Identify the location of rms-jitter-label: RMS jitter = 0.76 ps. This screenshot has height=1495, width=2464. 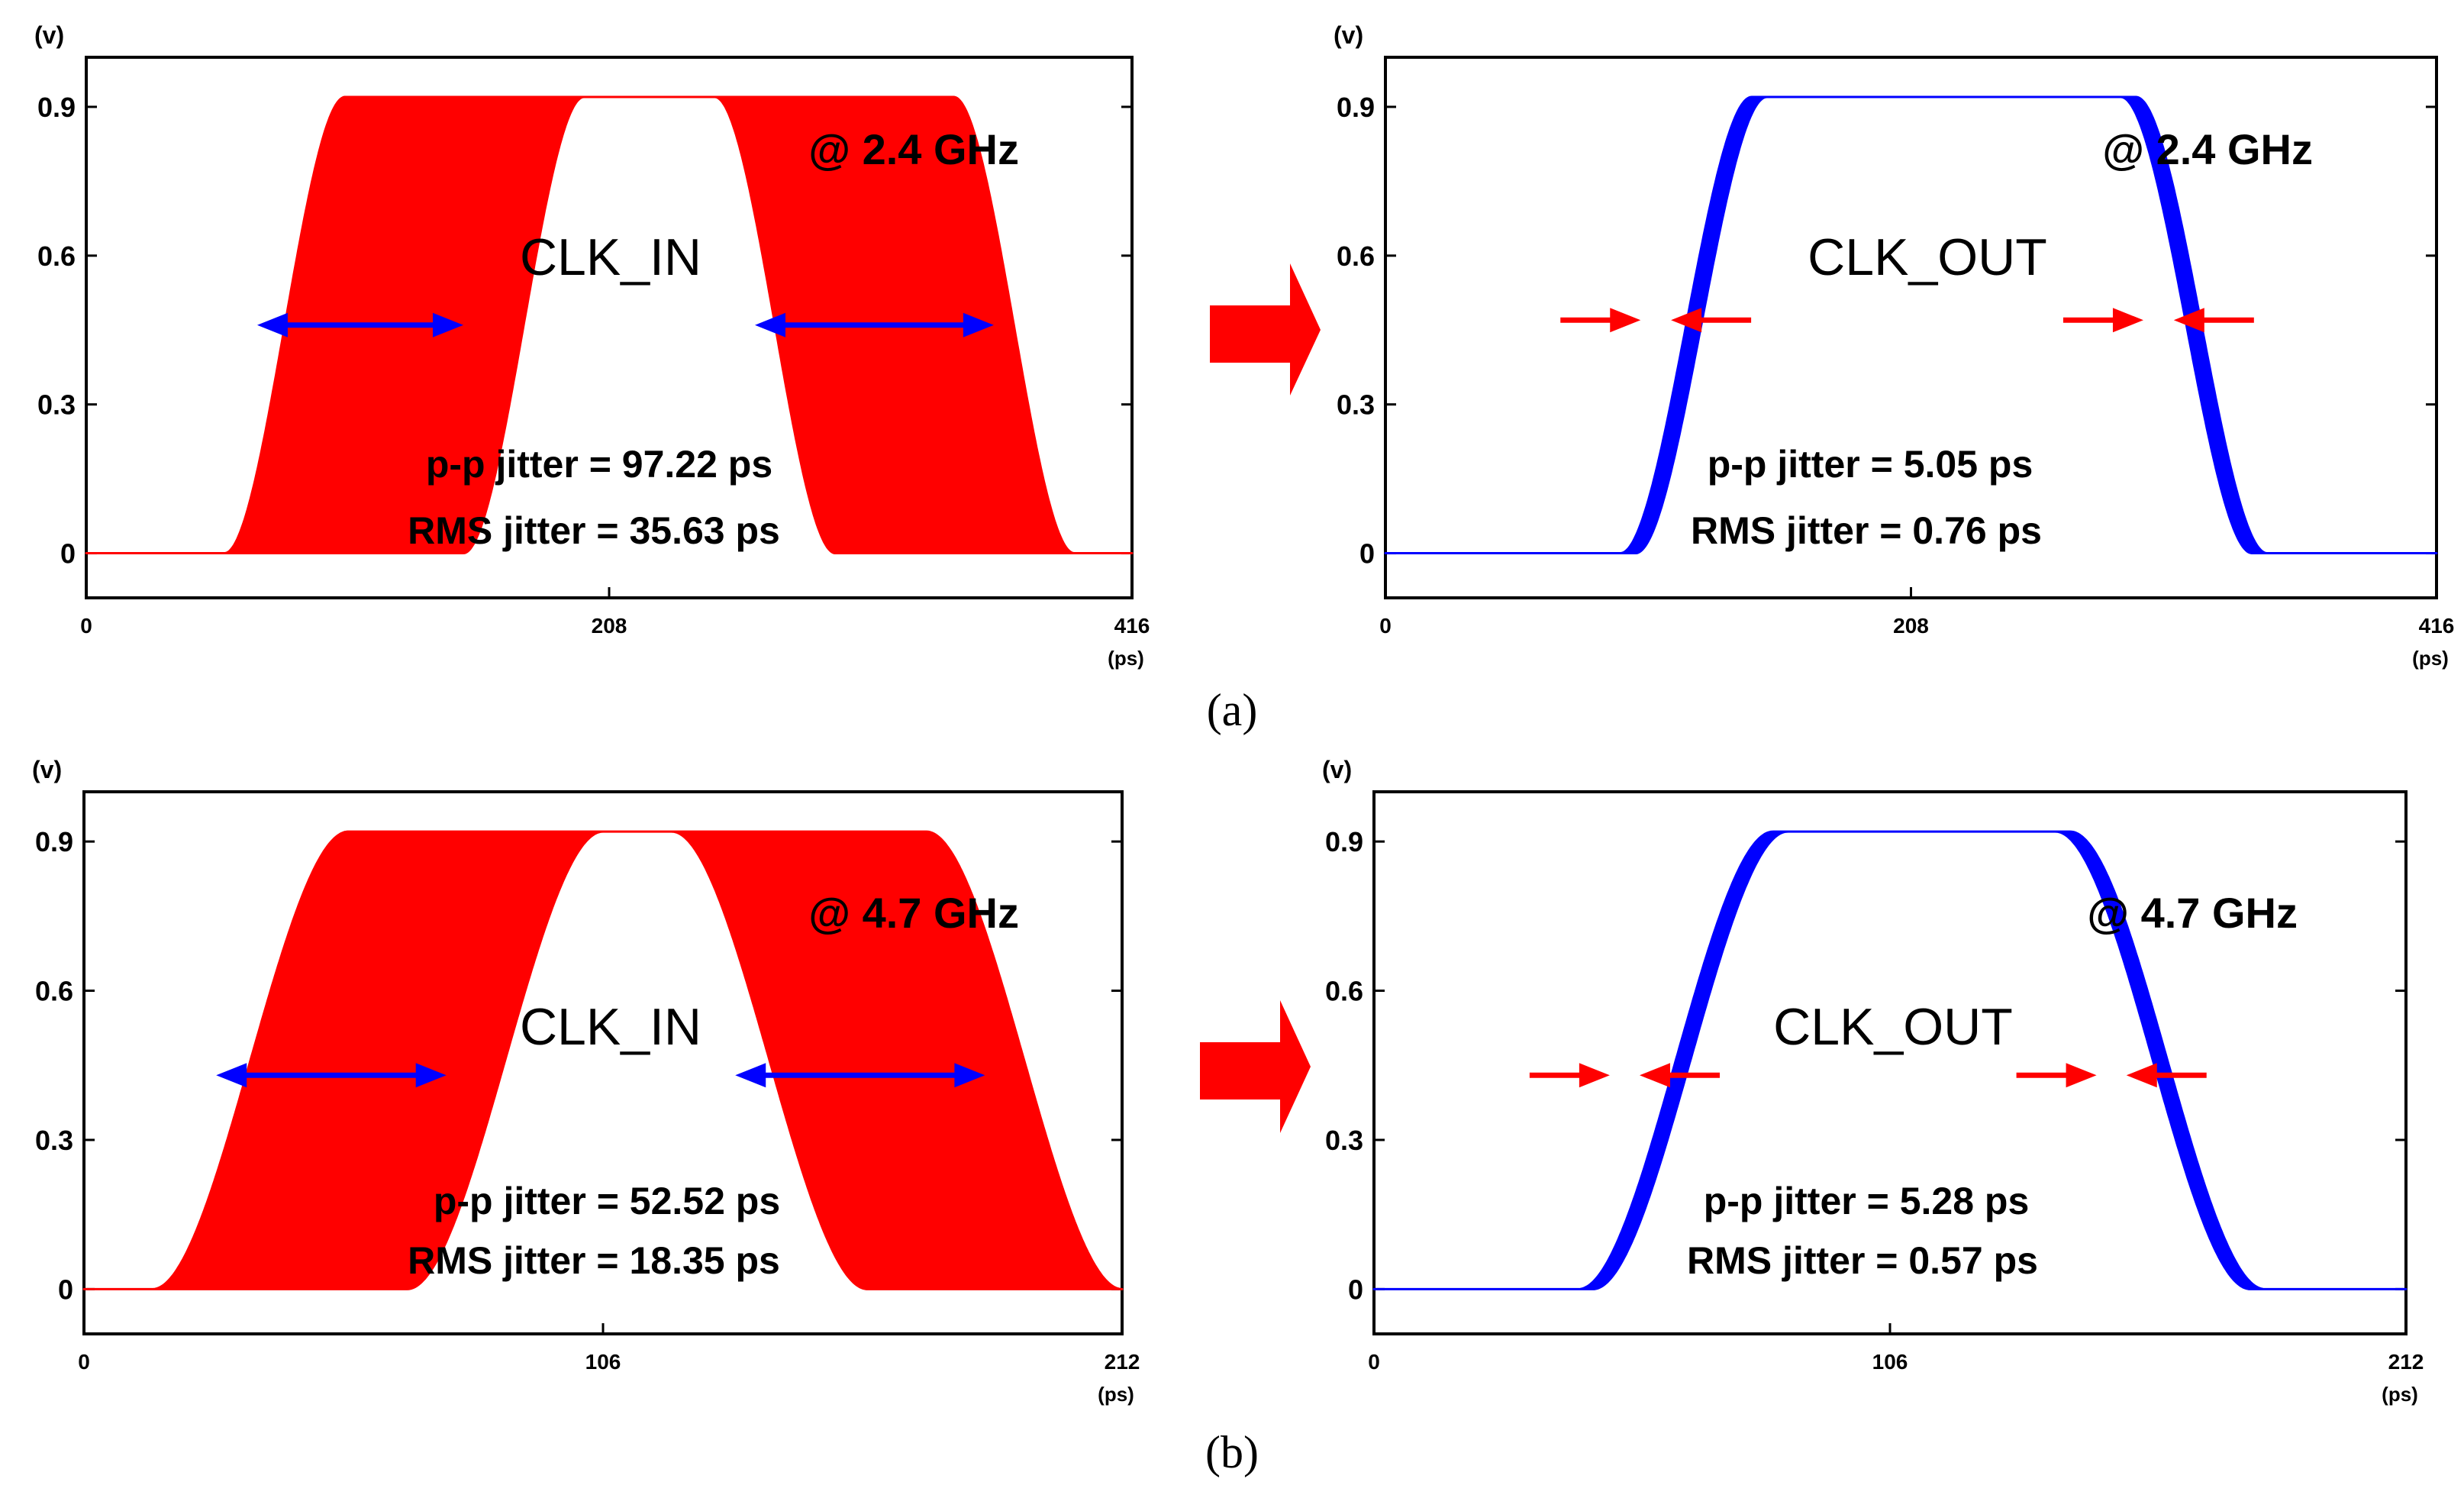
(1867, 530).